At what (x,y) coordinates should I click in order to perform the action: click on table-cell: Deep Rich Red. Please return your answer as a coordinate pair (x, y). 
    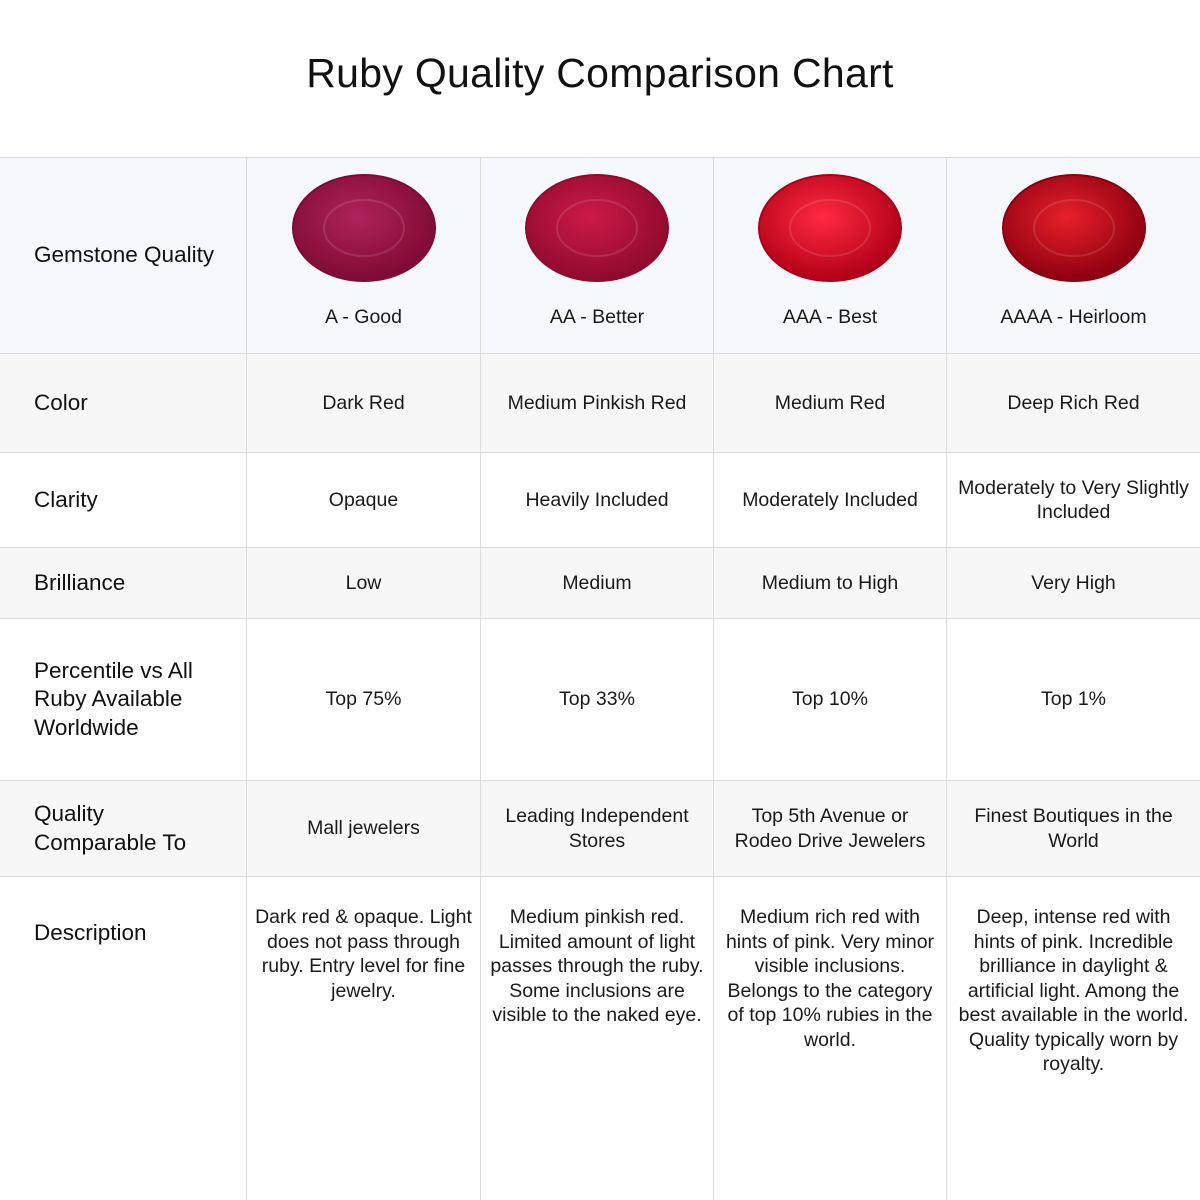
    Looking at the image, I should click on (1073, 402).